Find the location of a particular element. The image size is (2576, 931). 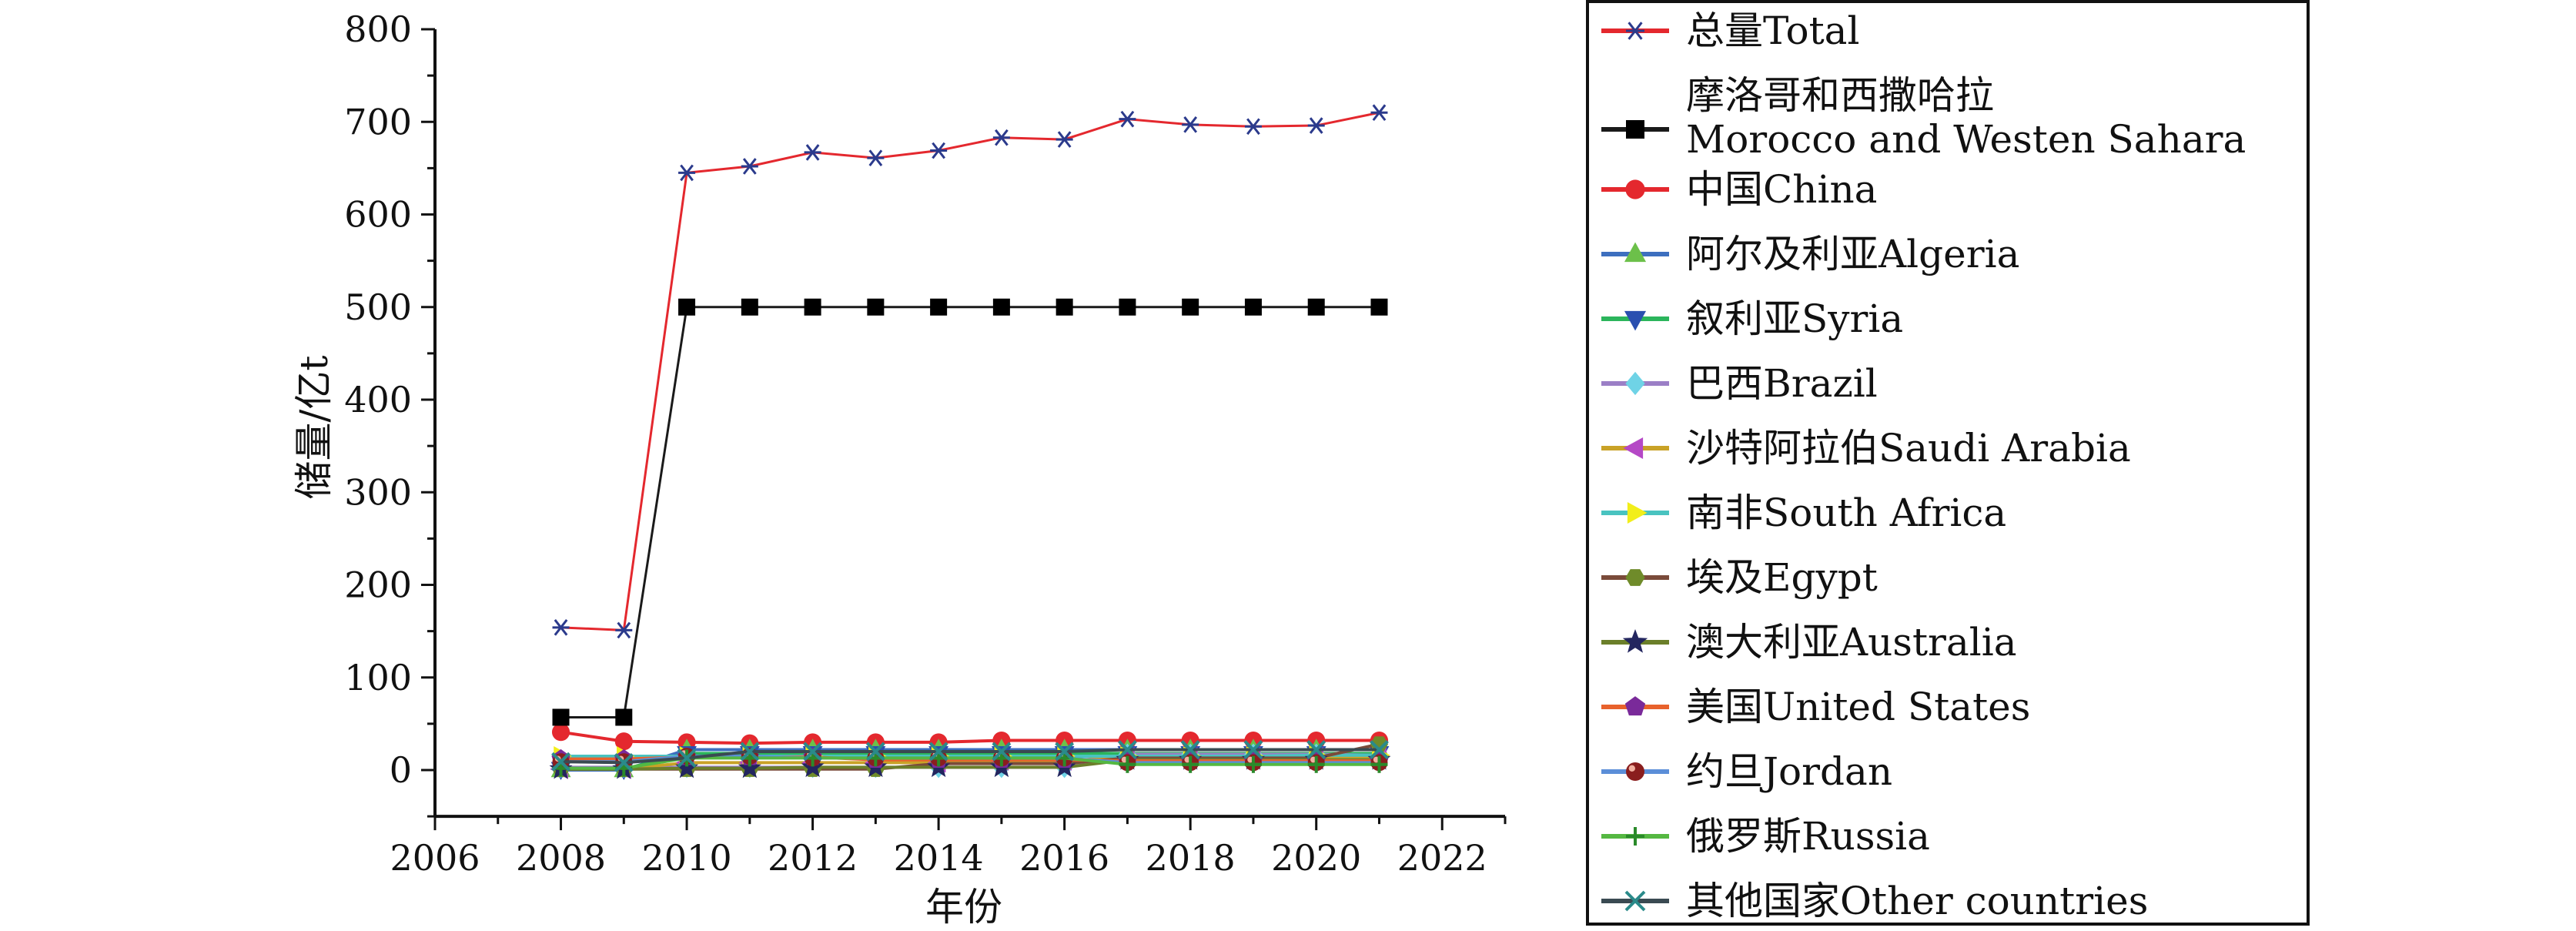

legend-item-china: 中国China is located at coordinates (1739, 190).